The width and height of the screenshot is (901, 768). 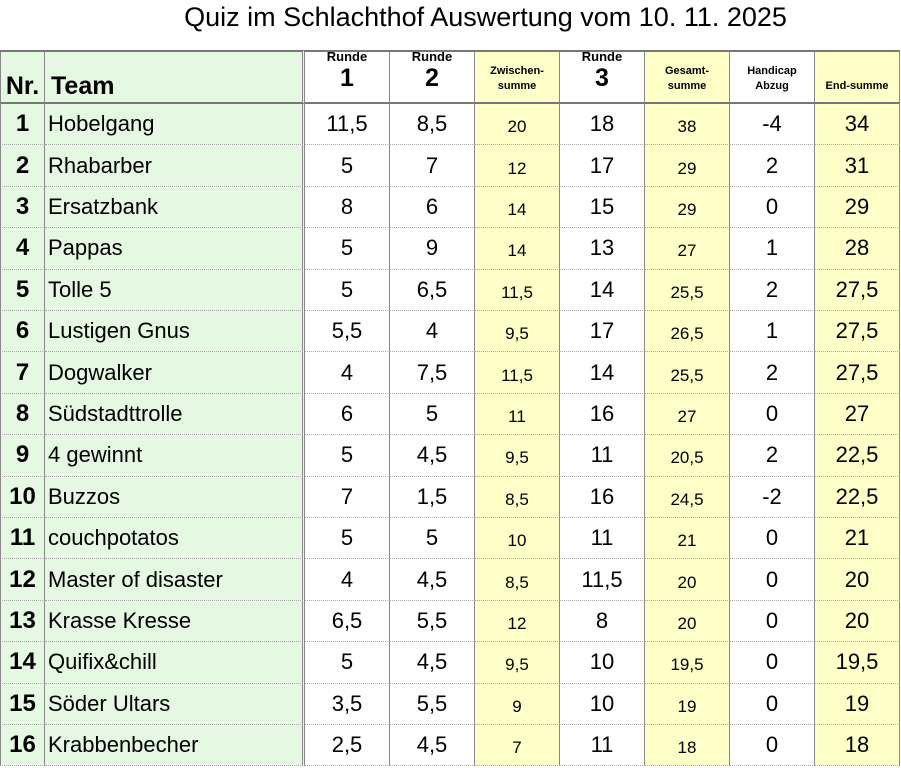 I want to click on rank: 14, so click(x=22, y=663).